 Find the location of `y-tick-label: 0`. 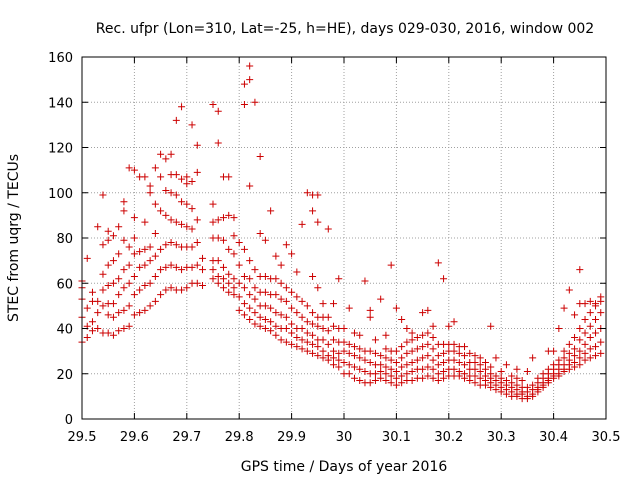

y-tick-label: 0 is located at coordinates (69, 420).